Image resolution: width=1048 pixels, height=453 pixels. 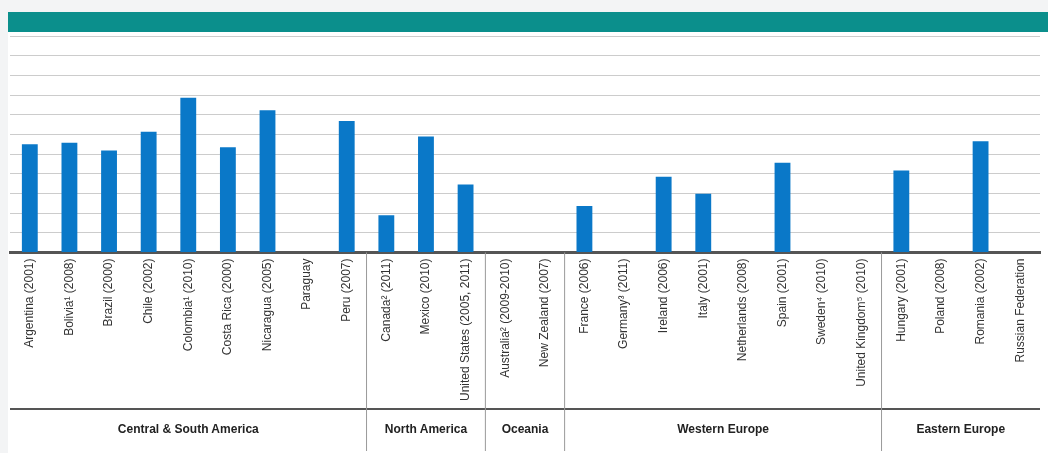 I want to click on x-tick-label: United Kingdom⁵ (2010), so click(x=861, y=322).